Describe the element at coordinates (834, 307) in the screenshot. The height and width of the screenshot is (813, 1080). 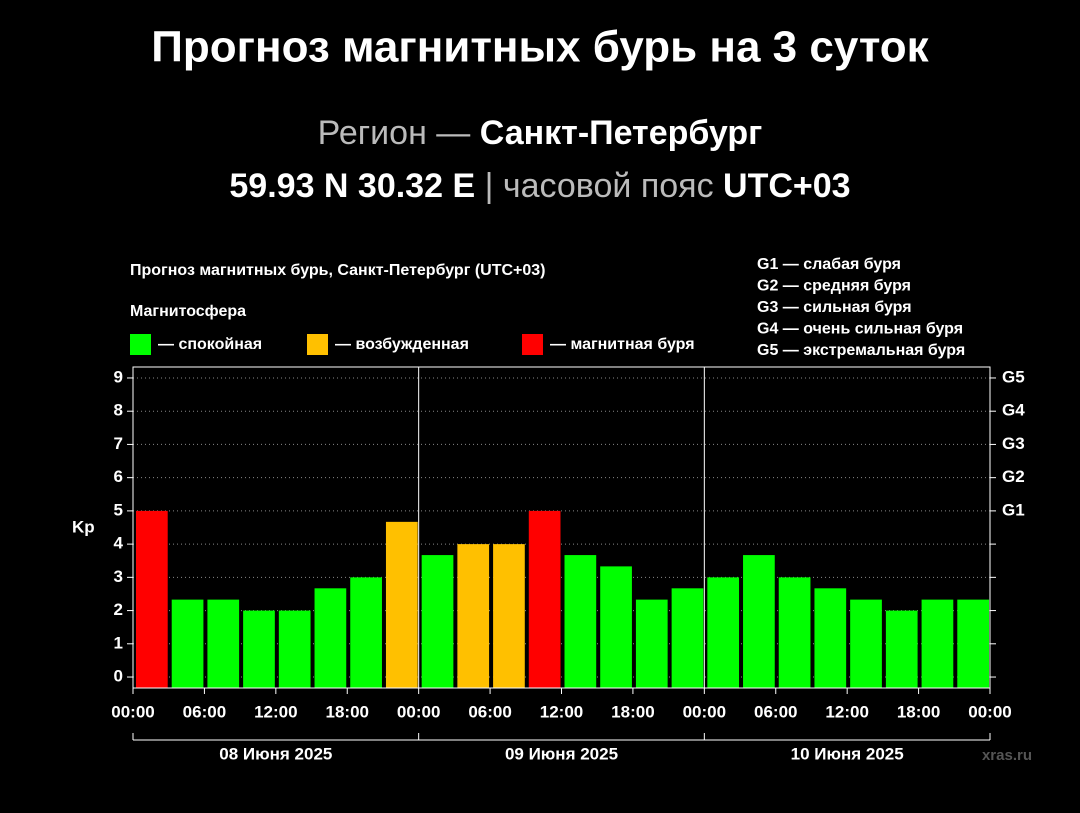
I see `g-legend-item: G3 — сильная буря` at that location.